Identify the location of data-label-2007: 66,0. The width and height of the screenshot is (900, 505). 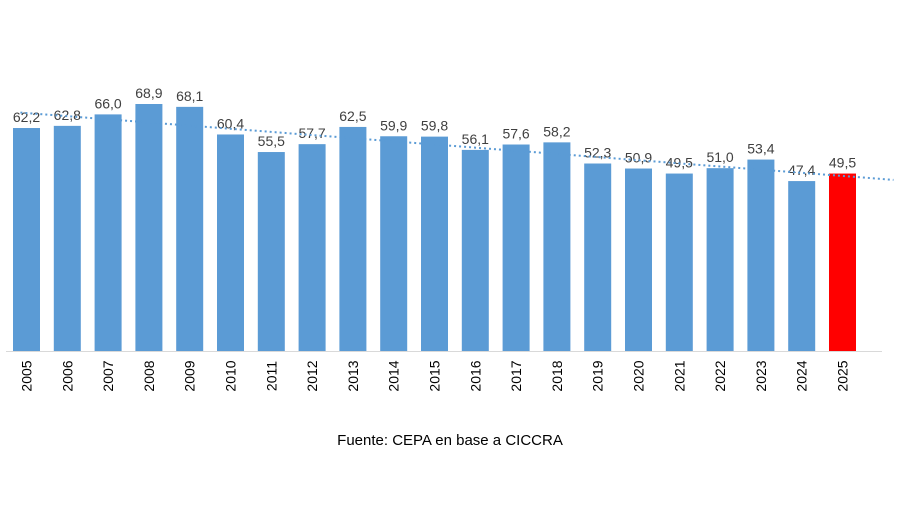
(107, 103).